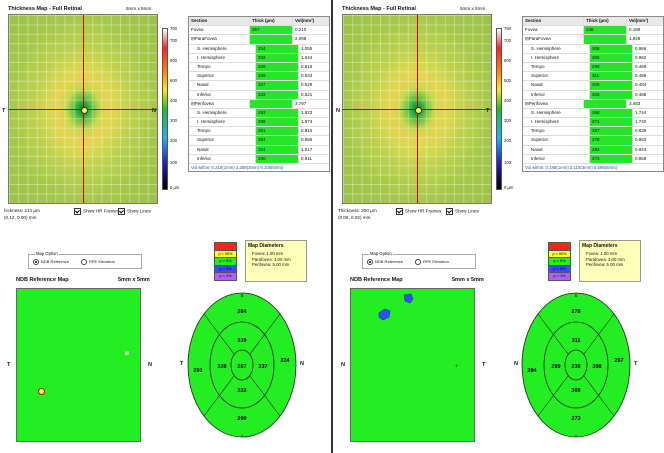  Describe the element at coordinates (575, 295) in the screenshot. I see `etdrs-top-label: S` at that location.